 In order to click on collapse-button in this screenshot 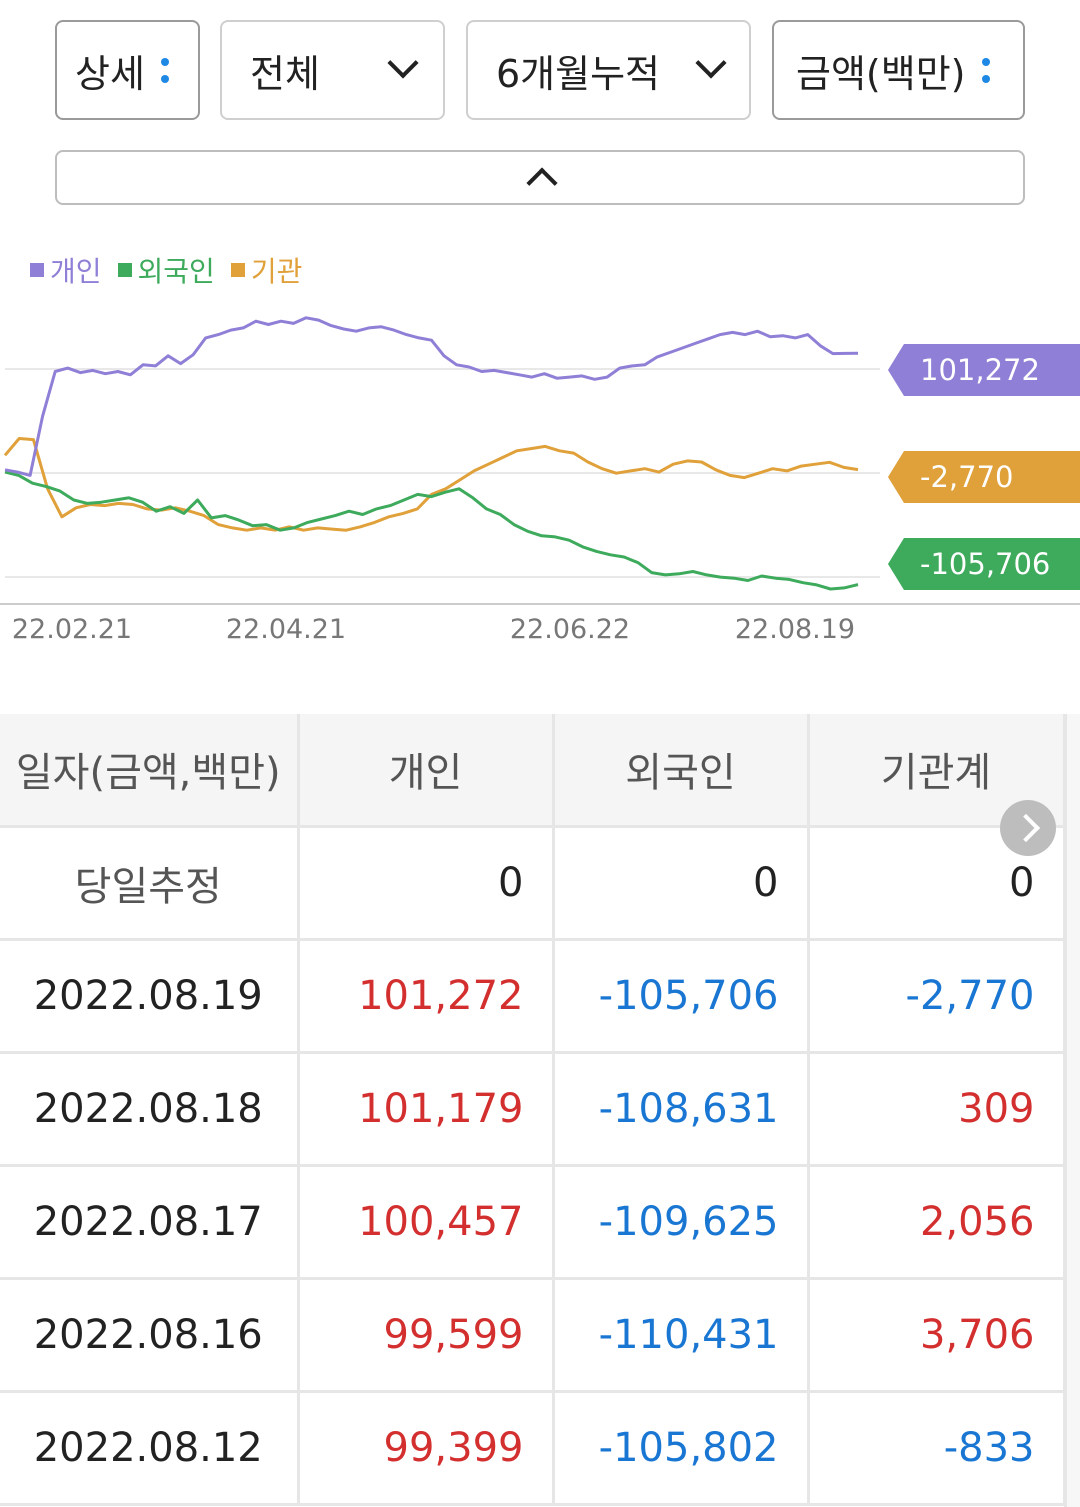, I will do `click(540, 177)`.